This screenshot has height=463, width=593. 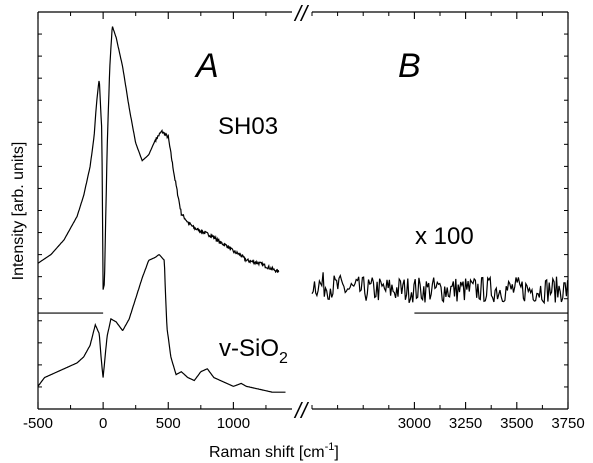 I want to click on x-a-tick-label: 500, so click(x=168, y=423).